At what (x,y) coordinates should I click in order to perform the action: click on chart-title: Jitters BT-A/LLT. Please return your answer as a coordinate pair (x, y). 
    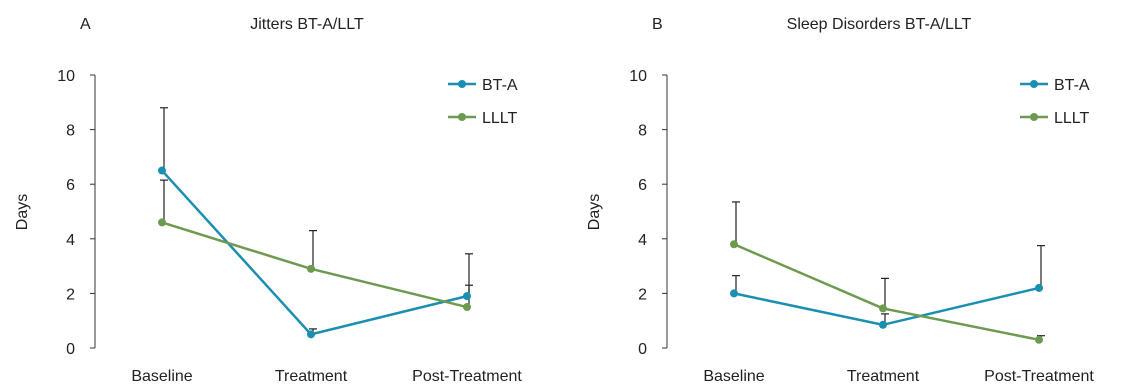
    Looking at the image, I should click on (307, 24).